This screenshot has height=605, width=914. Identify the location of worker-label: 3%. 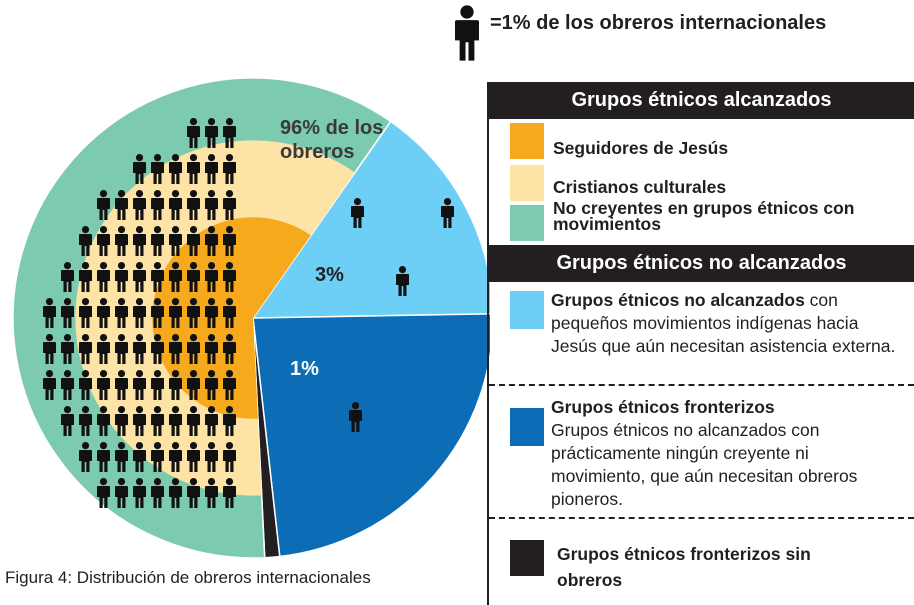
(329, 275).